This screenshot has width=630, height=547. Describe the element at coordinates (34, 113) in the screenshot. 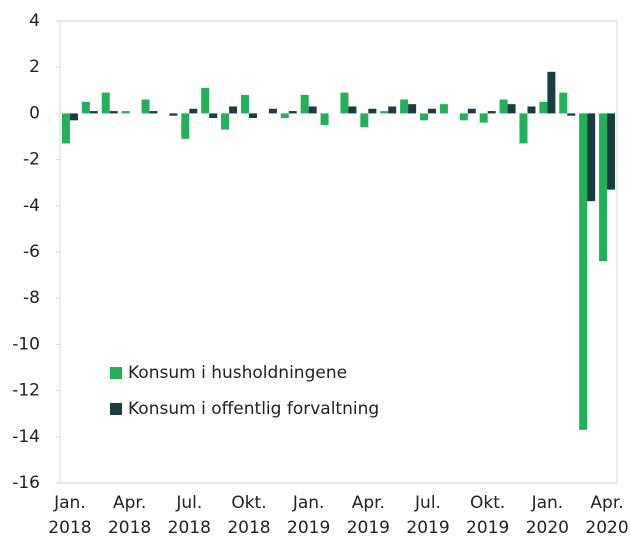

I see `y-tick-label: 0` at that location.